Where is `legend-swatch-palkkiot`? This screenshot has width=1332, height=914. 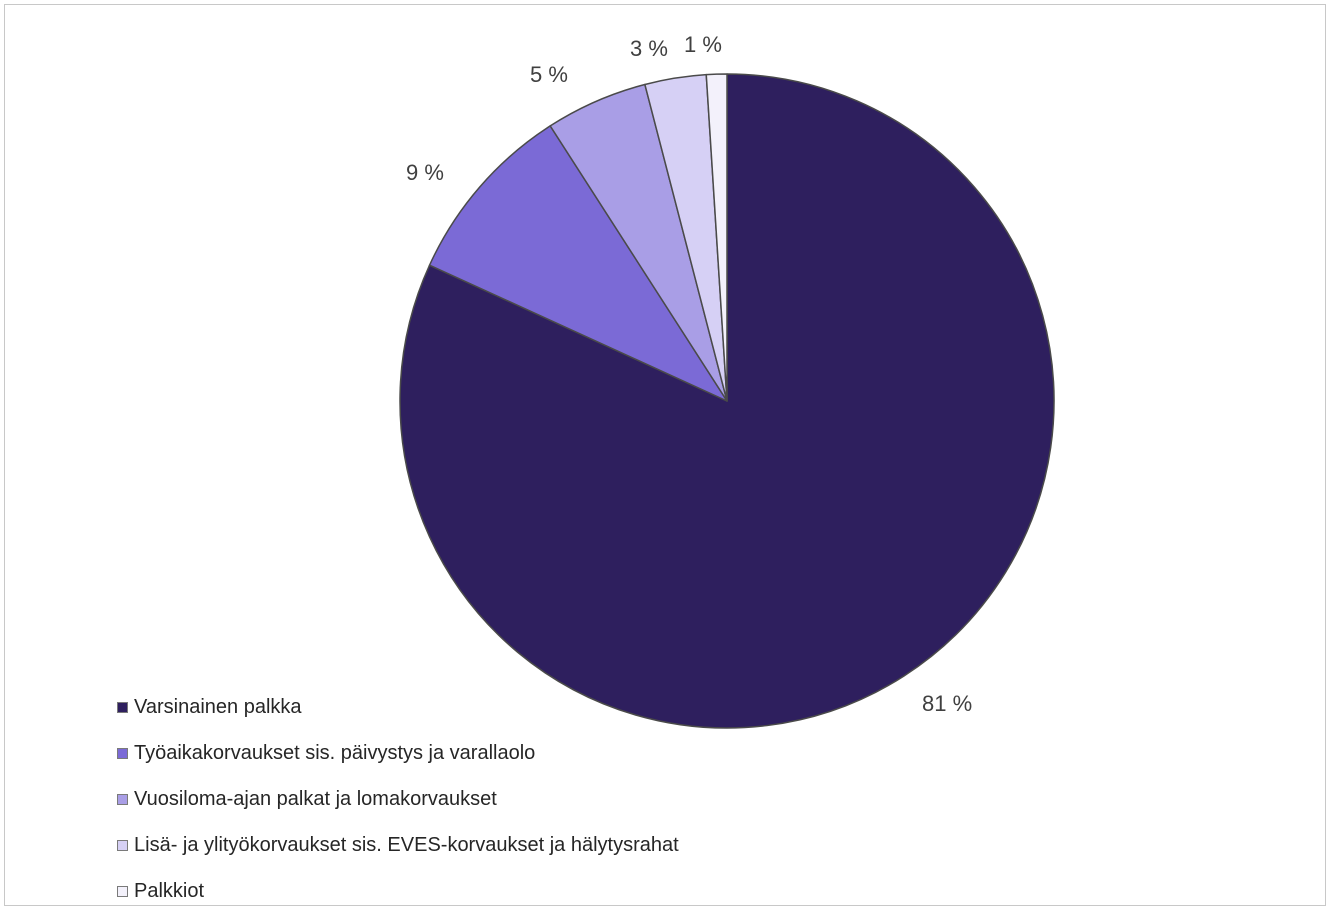
legend-swatch-palkkiot is located at coordinates (122, 891).